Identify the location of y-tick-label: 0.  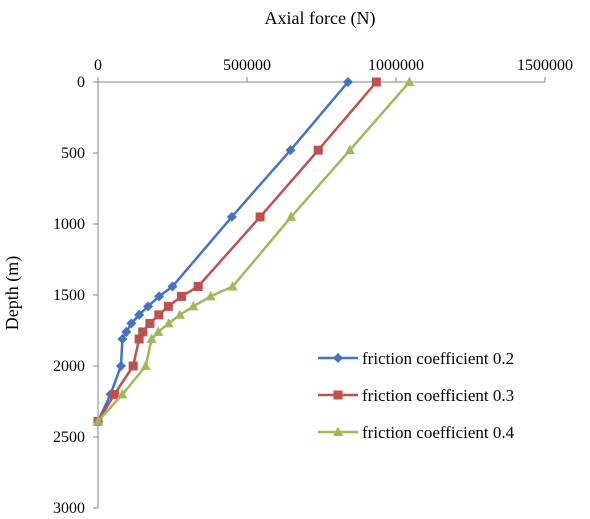
(81, 82).